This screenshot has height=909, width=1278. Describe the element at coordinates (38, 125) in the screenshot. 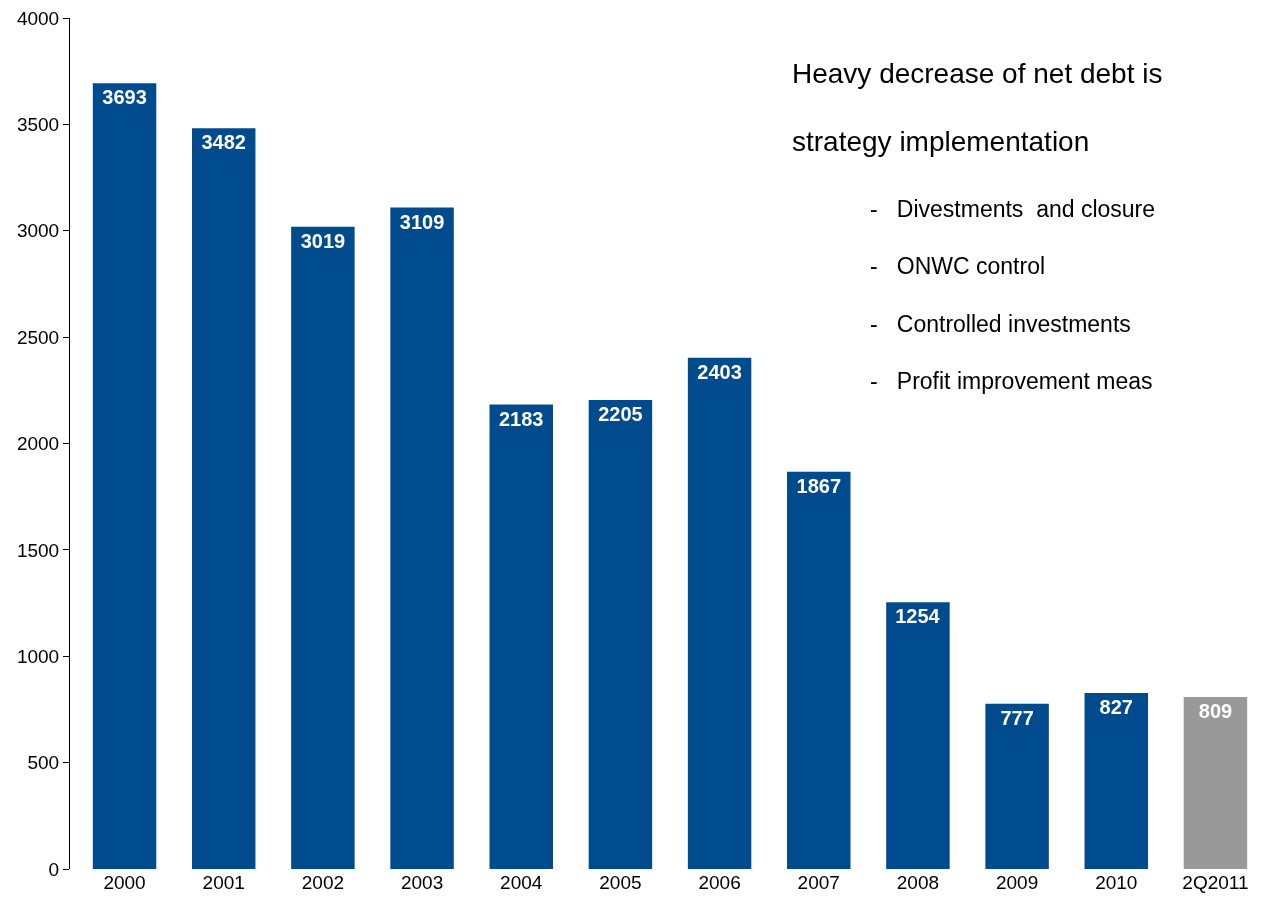

I see `y-tick-label: 3500` at that location.